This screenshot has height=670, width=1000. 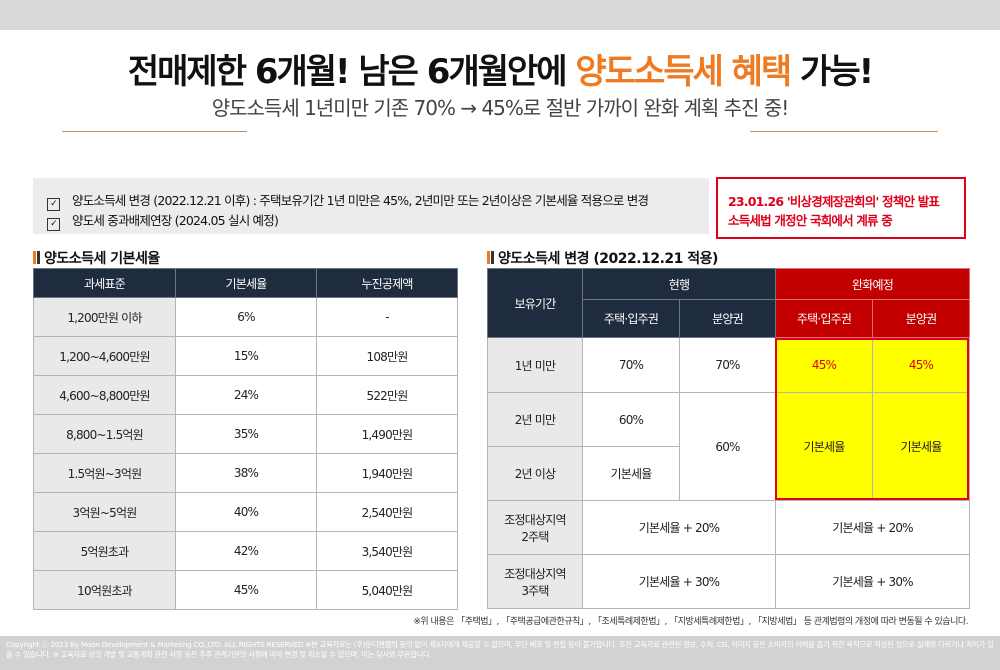 I want to click on tax-bracket: 8,800~1.5억원, so click(x=104, y=434).